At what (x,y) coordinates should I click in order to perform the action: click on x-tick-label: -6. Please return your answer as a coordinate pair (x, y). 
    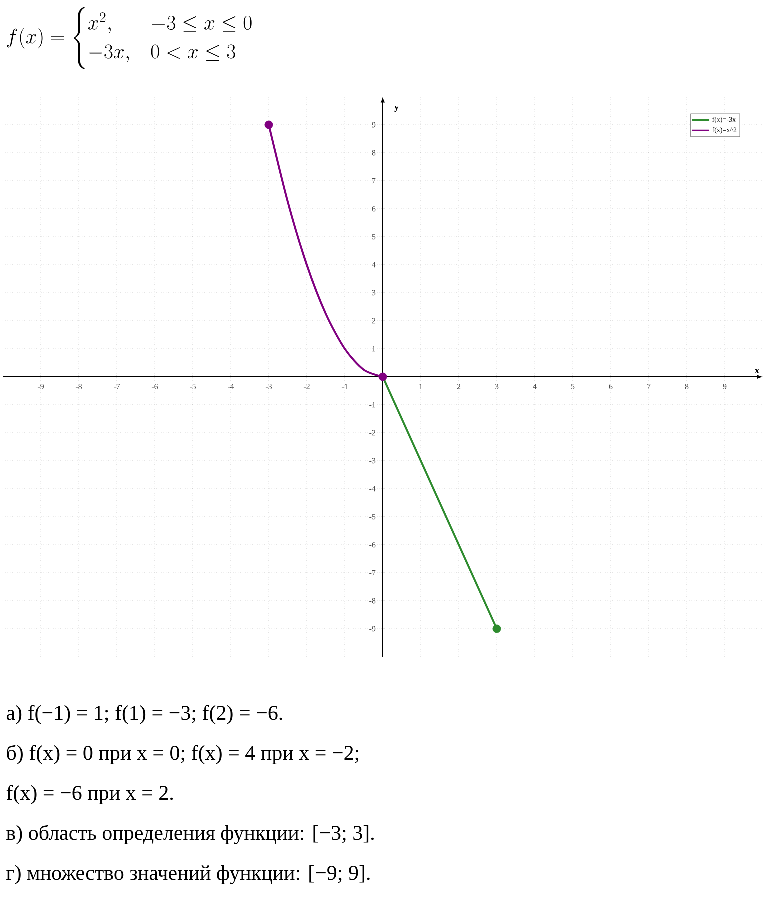
    Looking at the image, I should click on (155, 387).